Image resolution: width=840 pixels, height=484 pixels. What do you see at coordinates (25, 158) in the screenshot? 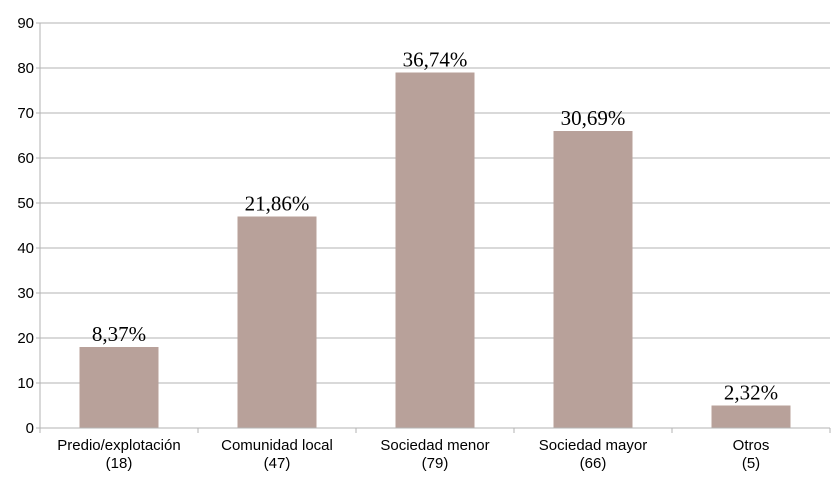
I see `y-tick-label: 60` at bounding box center [25, 158].